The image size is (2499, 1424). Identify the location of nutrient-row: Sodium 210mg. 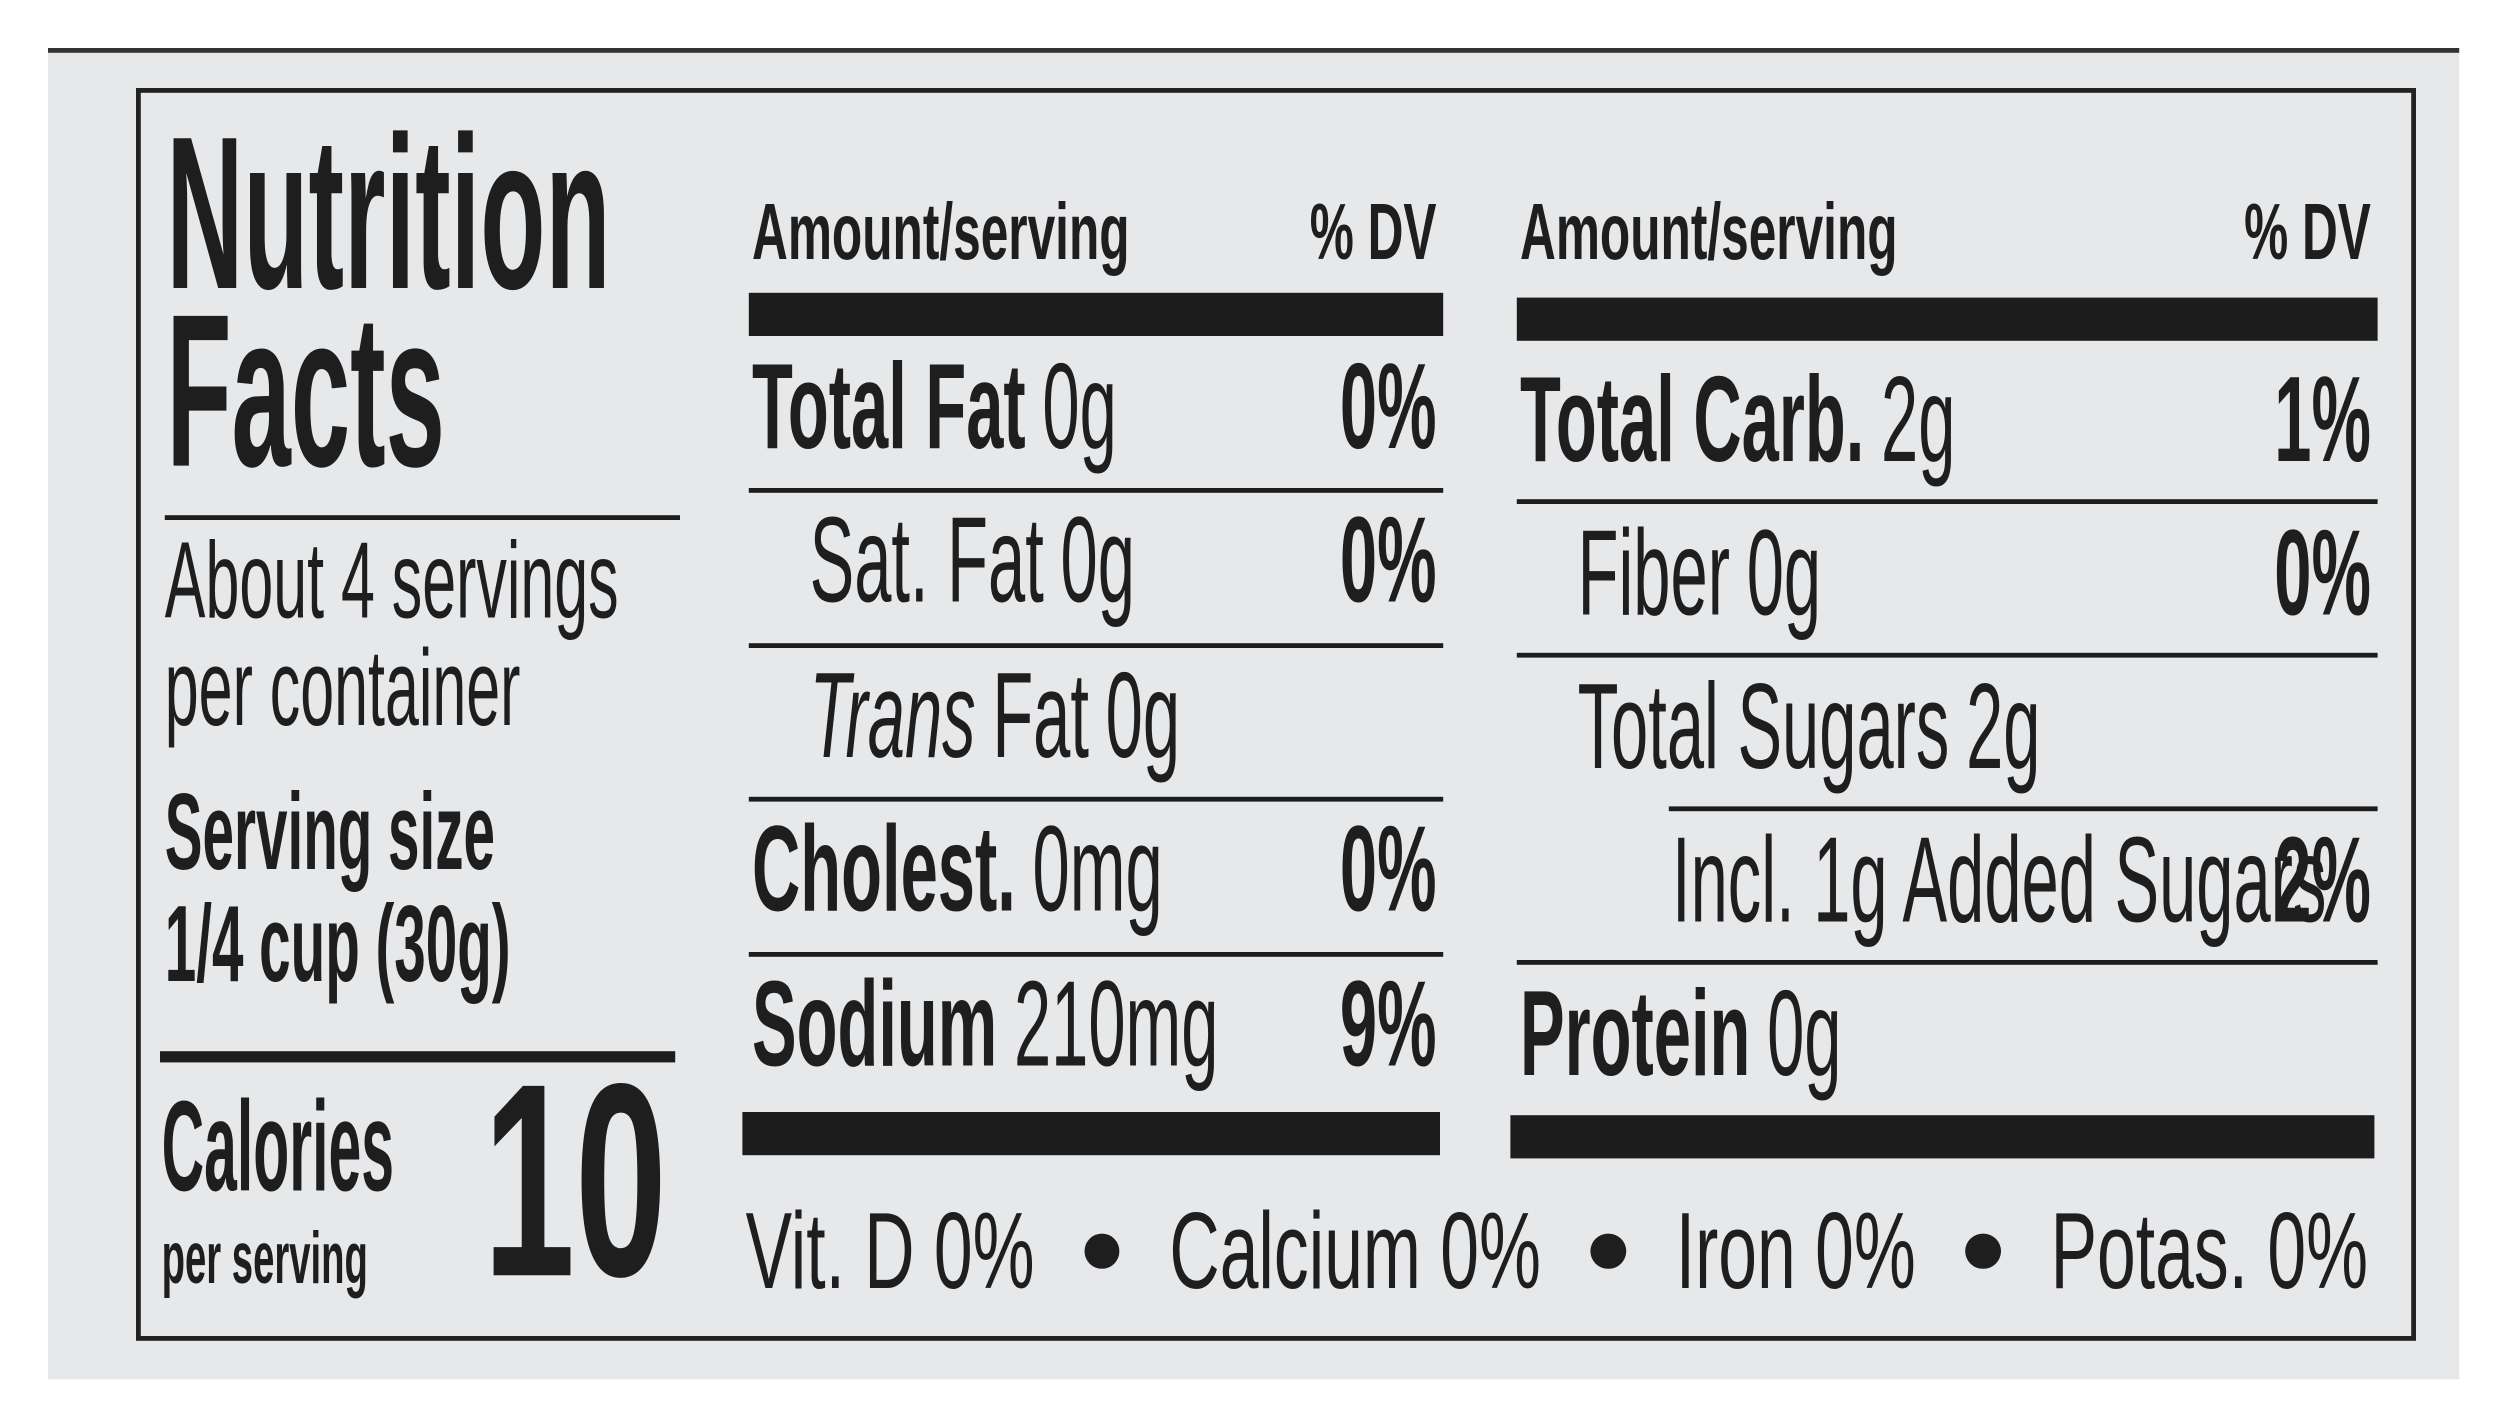
(985, 1025).